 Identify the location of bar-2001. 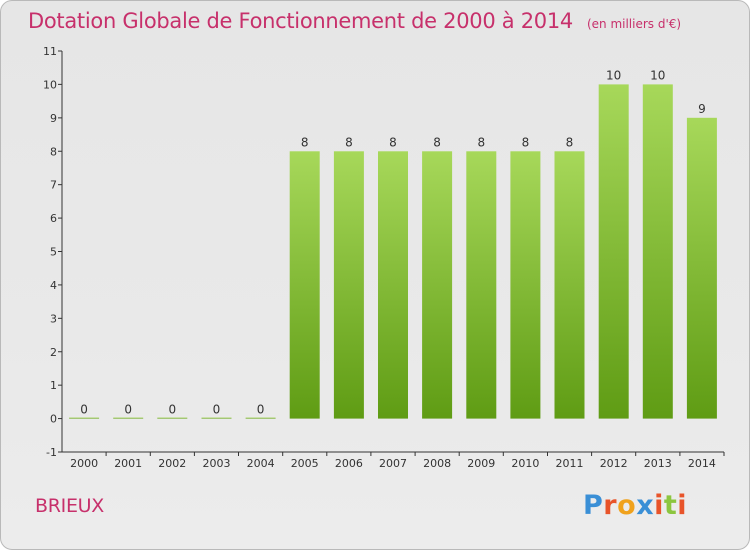
(128, 418).